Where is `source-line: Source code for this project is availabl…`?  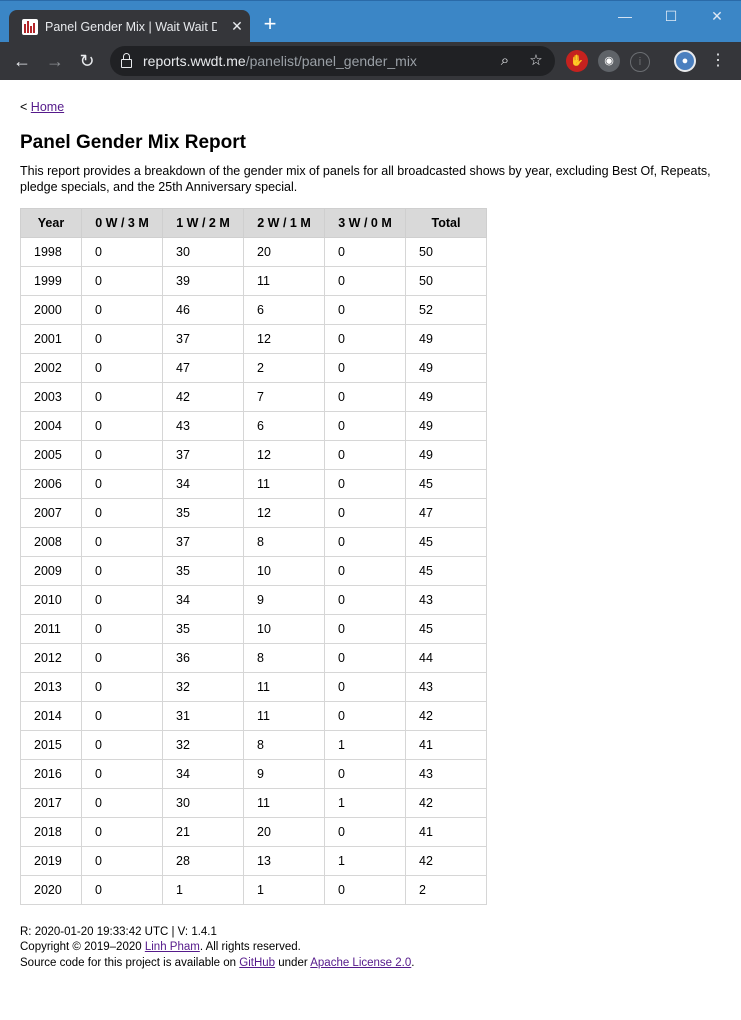
source-line: Source code for this project is availabl… is located at coordinates (217, 963).